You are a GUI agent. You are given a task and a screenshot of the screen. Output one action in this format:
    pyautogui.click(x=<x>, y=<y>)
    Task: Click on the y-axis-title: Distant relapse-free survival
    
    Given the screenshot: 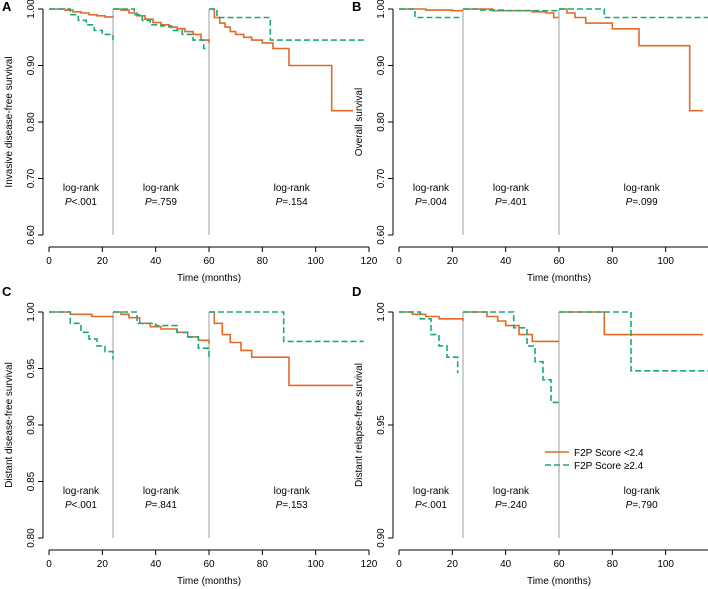 What is the action you would take?
    pyautogui.click(x=359, y=425)
    